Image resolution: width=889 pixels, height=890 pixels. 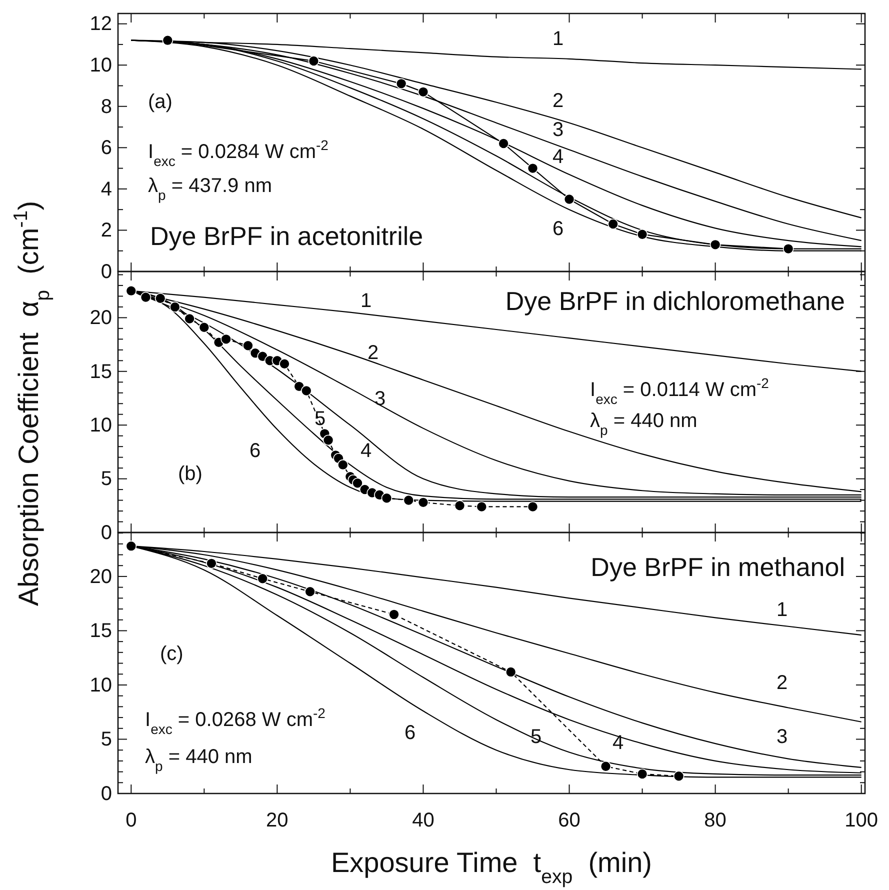 What do you see at coordinates (172, 654) in the screenshot?
I see `annotation: (c)` at bounding box center [172, 654].